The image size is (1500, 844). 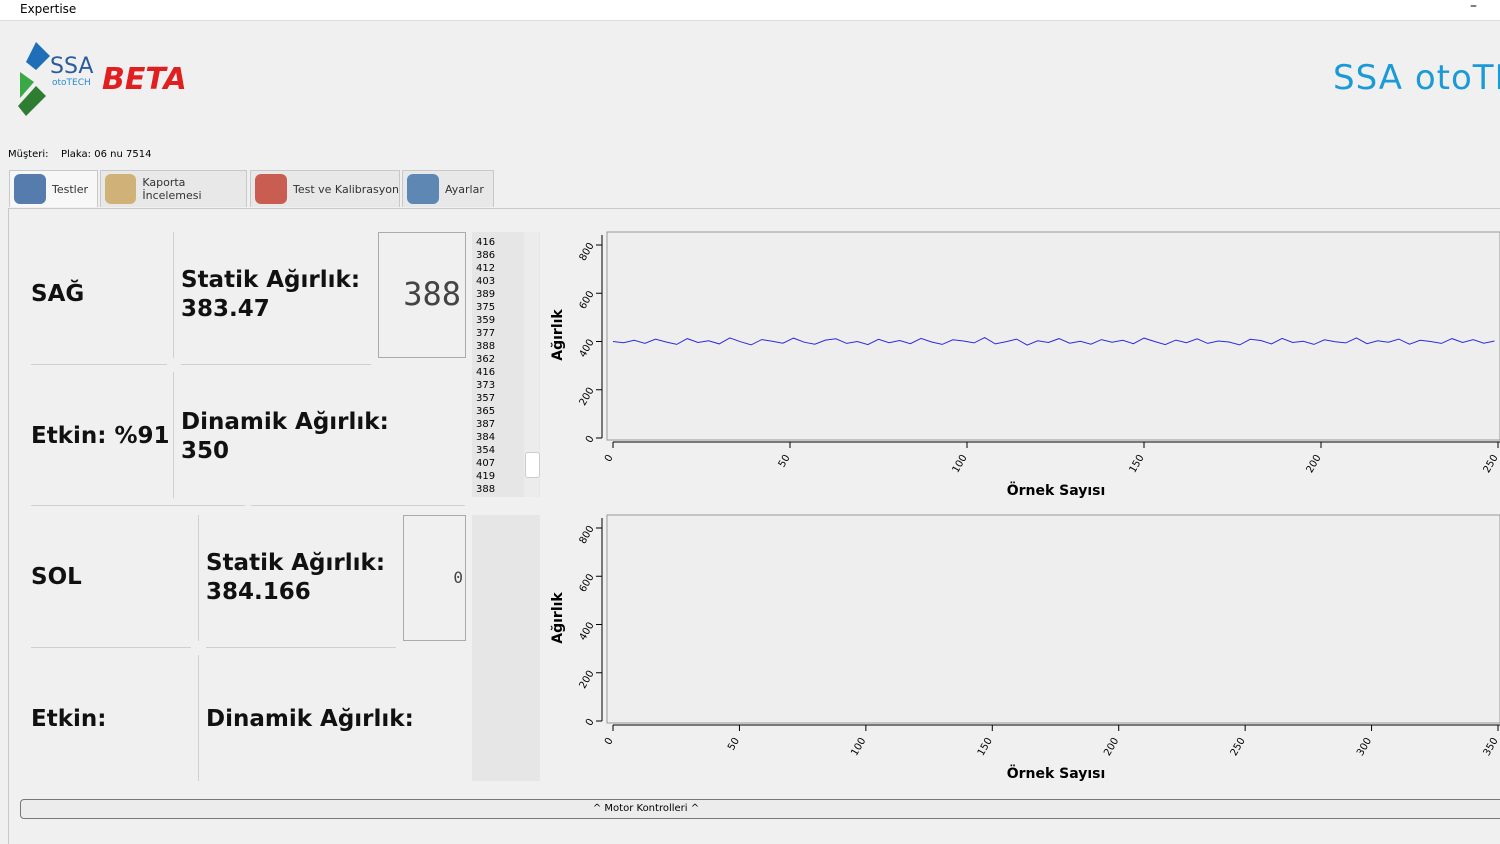 What do you see at coordinates (69, 719) in the screenshot?
I see `efficiency: Etkin:` at bounding box center [69, 719].